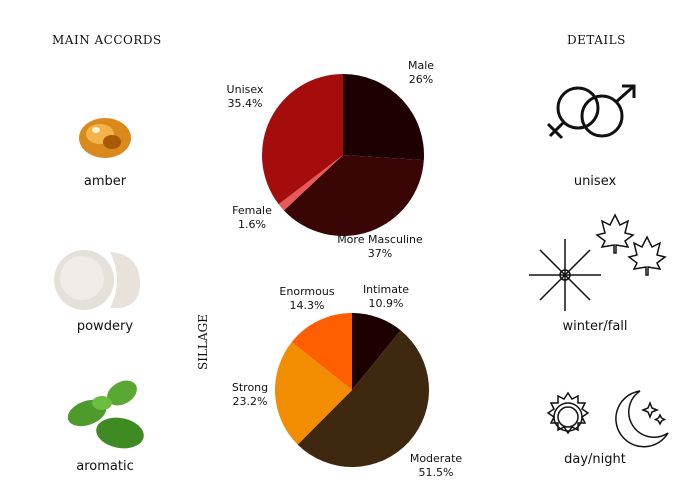 This screenshot has height=500, width=700. Describe the element at coordinates (383, 117) in the screenshot. I see `pie-slice-male` at that location.